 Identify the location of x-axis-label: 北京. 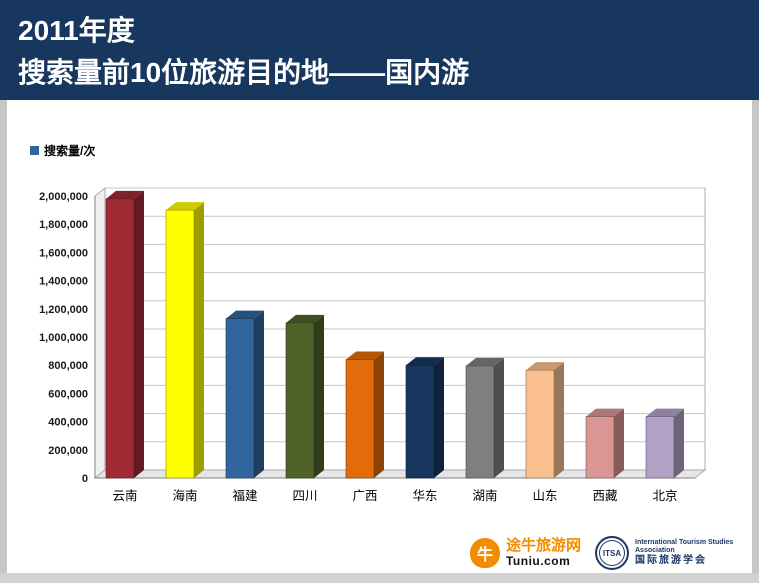
(664, 496).